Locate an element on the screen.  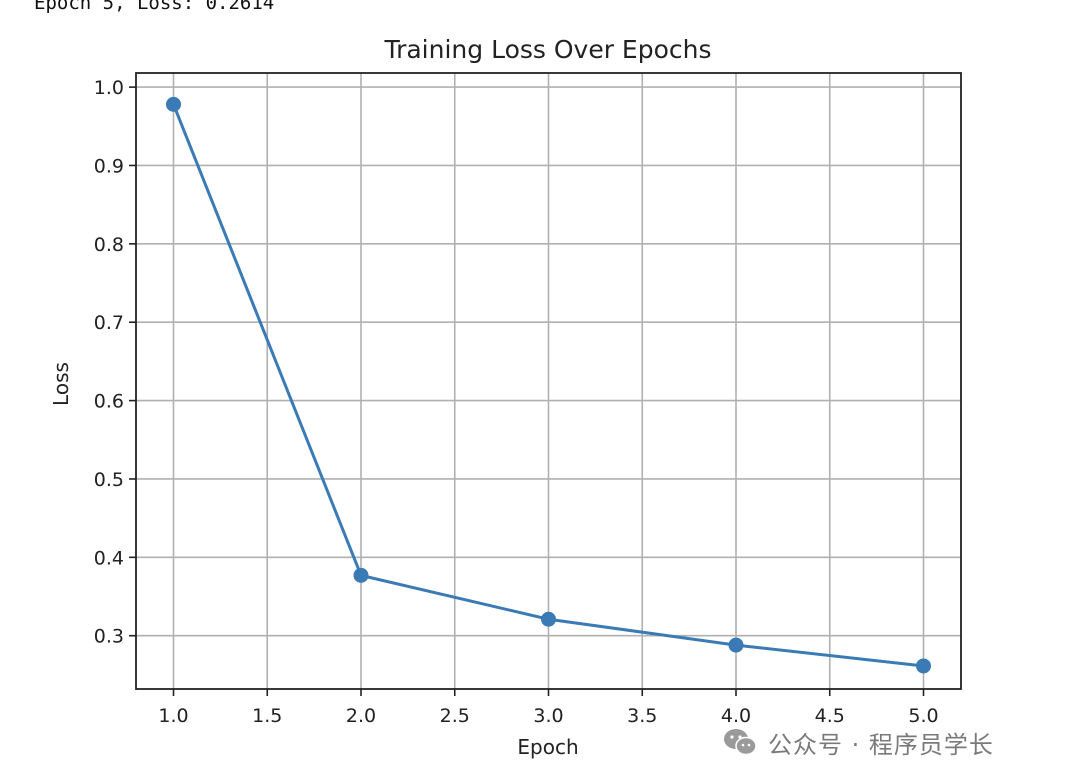
y-tick-label: 1.0 is located at coordinates (109, 88).